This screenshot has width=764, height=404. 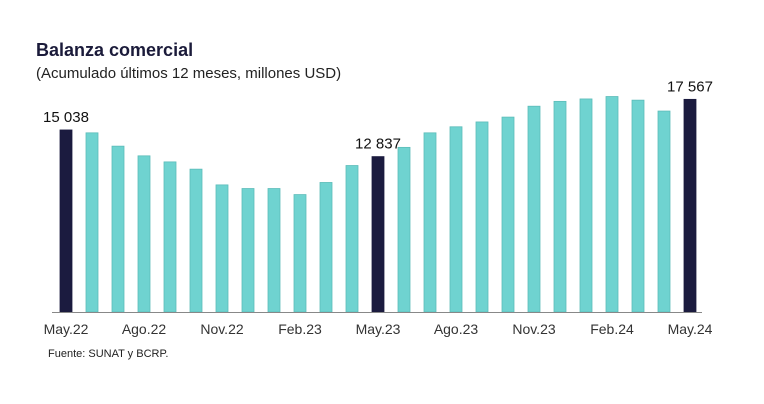 I want to click on x-tick-label: Feb.24, so click(x=612, y=329).